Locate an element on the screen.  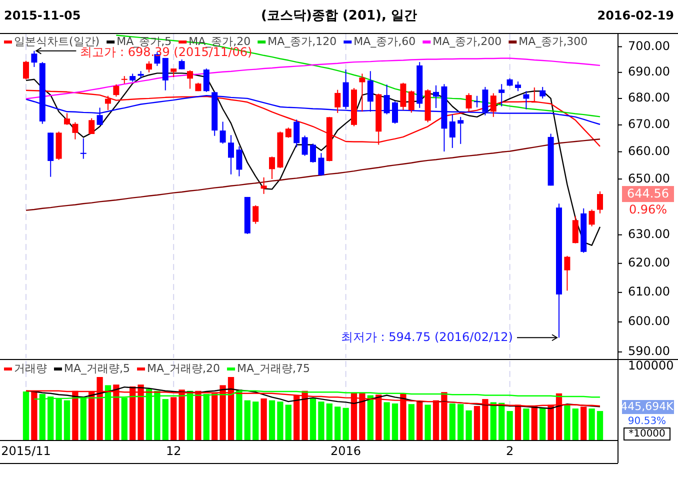
y-tick-label: 610.00 is located at coordinates (649, 291).